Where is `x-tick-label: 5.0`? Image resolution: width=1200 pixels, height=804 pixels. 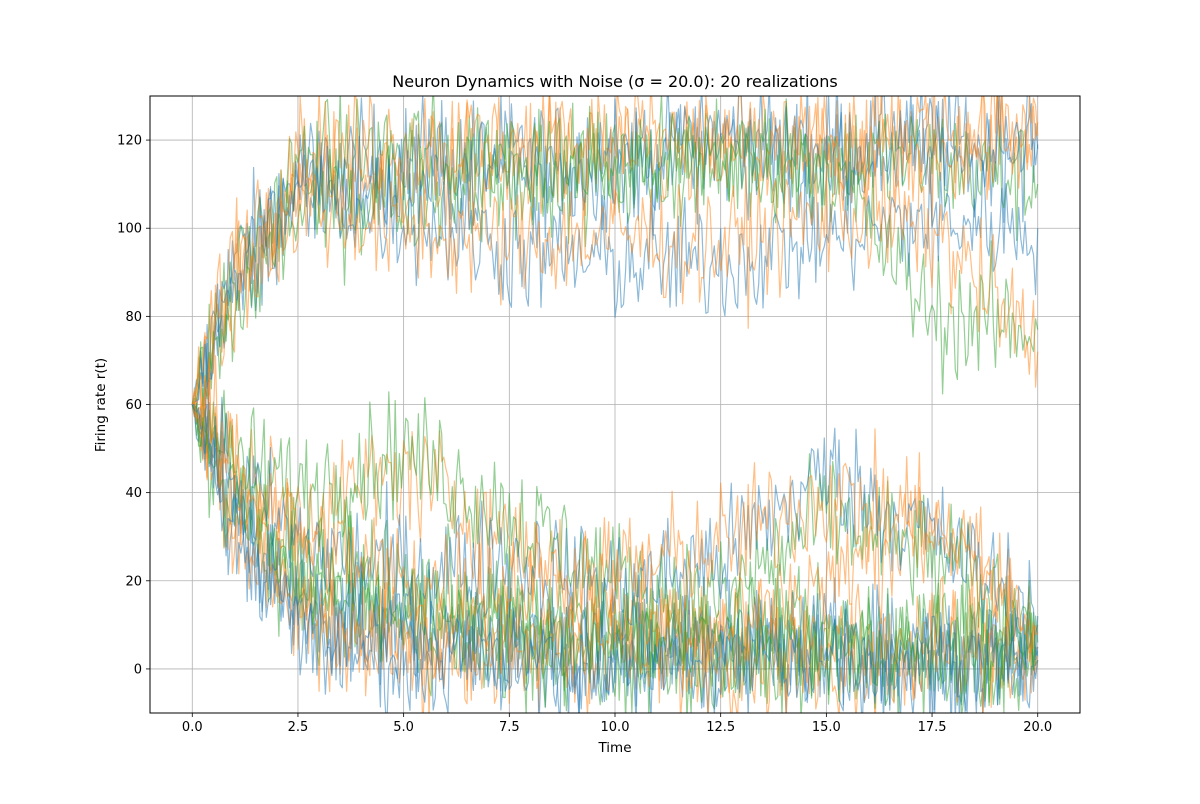 x-tick-label: 5.0 is located at coordinates (403, 727).